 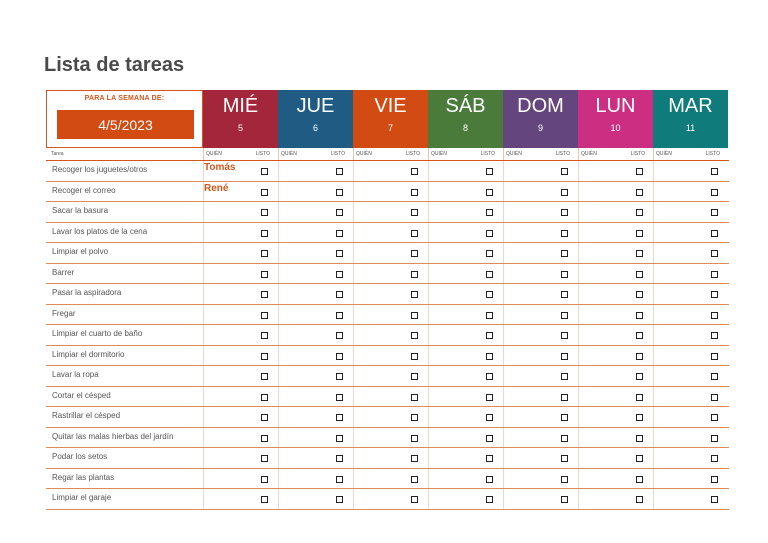 I want to click on assignee-name: René, so click(x=216, y=188).